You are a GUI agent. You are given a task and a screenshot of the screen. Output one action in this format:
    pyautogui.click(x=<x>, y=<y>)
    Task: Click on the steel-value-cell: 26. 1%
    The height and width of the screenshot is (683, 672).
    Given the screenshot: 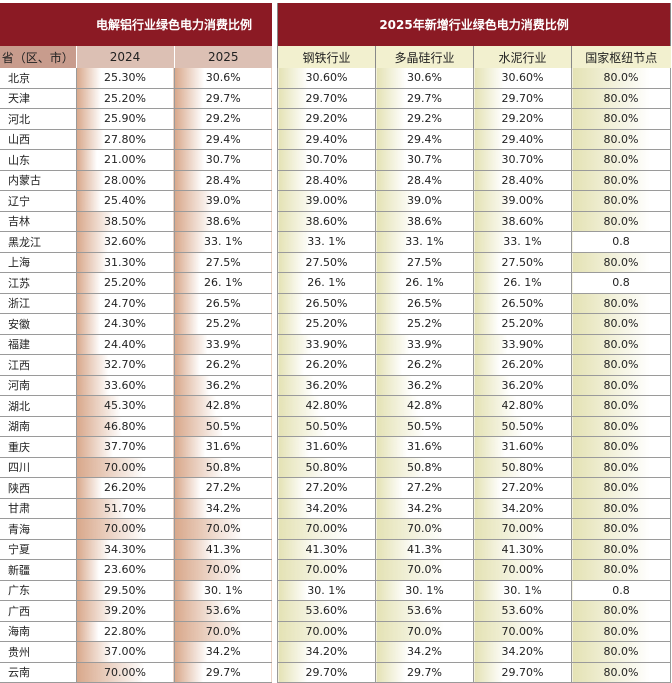 What is the action you would take?
    pyautogui.click(x=326, y=283)
    